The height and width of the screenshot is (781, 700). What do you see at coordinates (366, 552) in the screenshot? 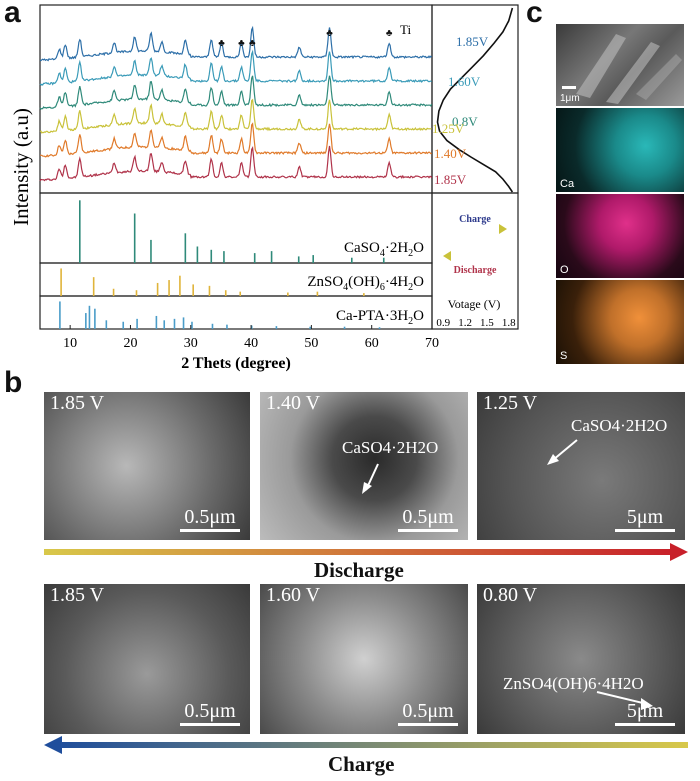
I see `discharge-arrow` at bounding box center [366, 552].